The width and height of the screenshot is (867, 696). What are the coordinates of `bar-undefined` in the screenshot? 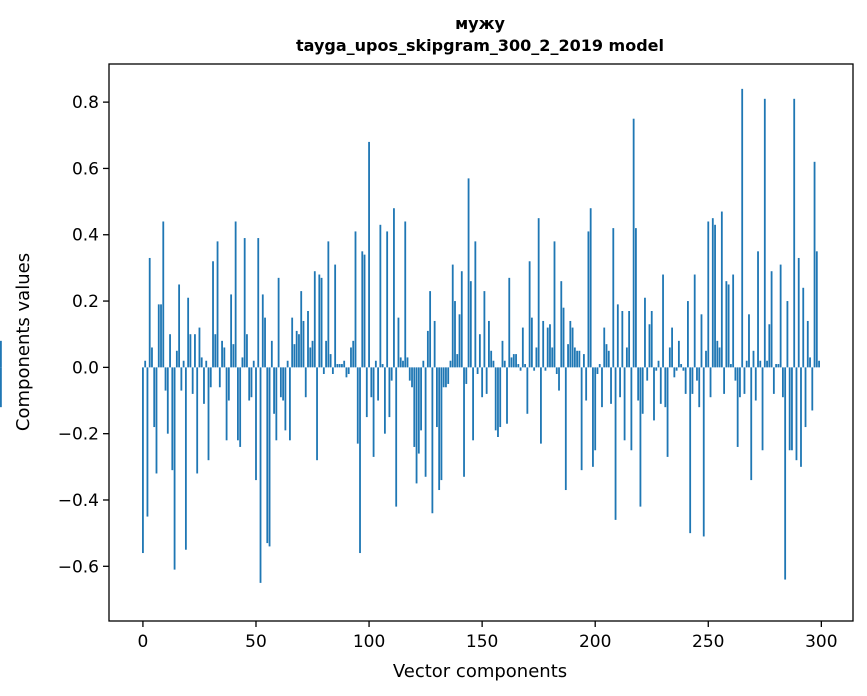 It's located at (1, 354).